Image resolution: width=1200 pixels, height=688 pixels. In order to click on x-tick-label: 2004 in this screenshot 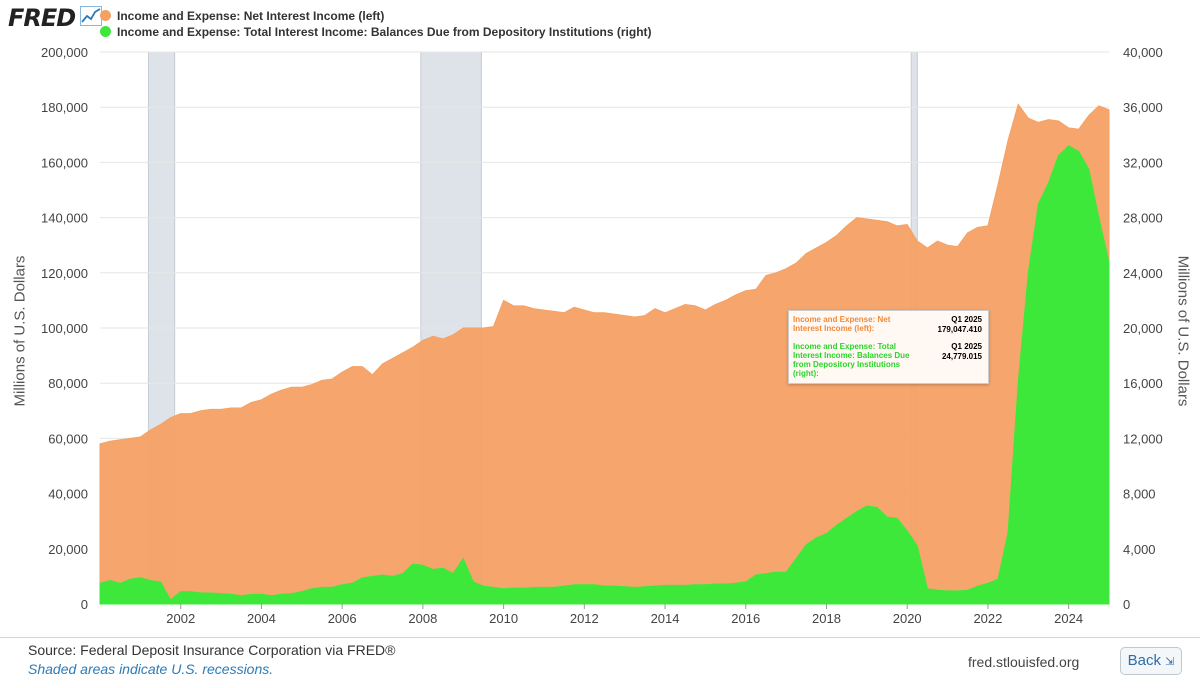, I will do `click(261, 618)`.